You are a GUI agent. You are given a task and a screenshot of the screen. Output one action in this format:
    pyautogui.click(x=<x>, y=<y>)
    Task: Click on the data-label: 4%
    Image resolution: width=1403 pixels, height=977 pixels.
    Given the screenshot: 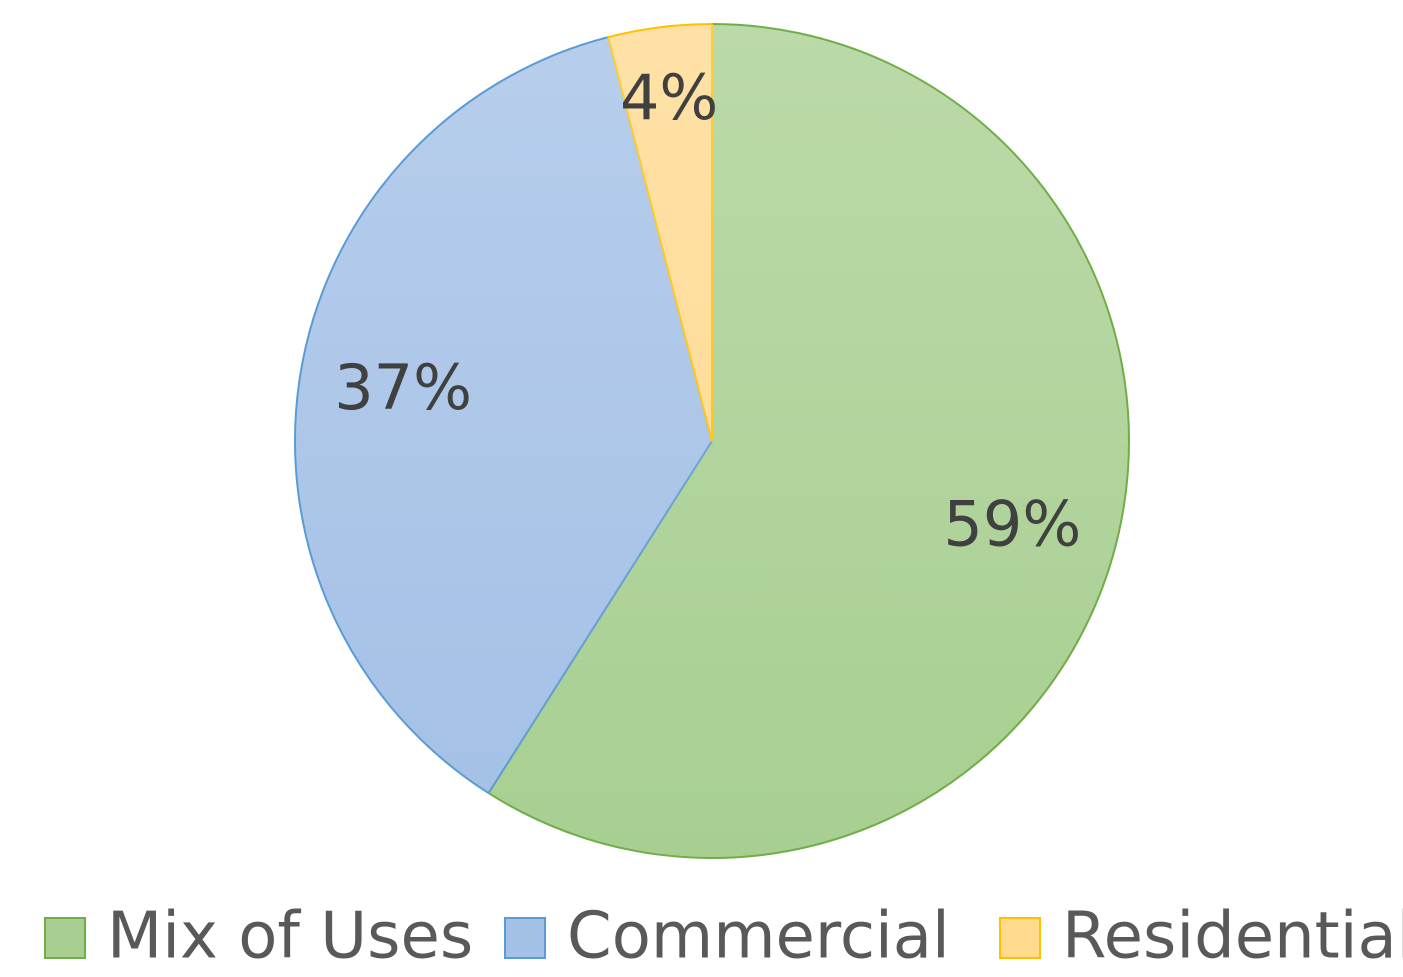 What is the action you would take?
    pyautogui.click(x=669, y=97)
    